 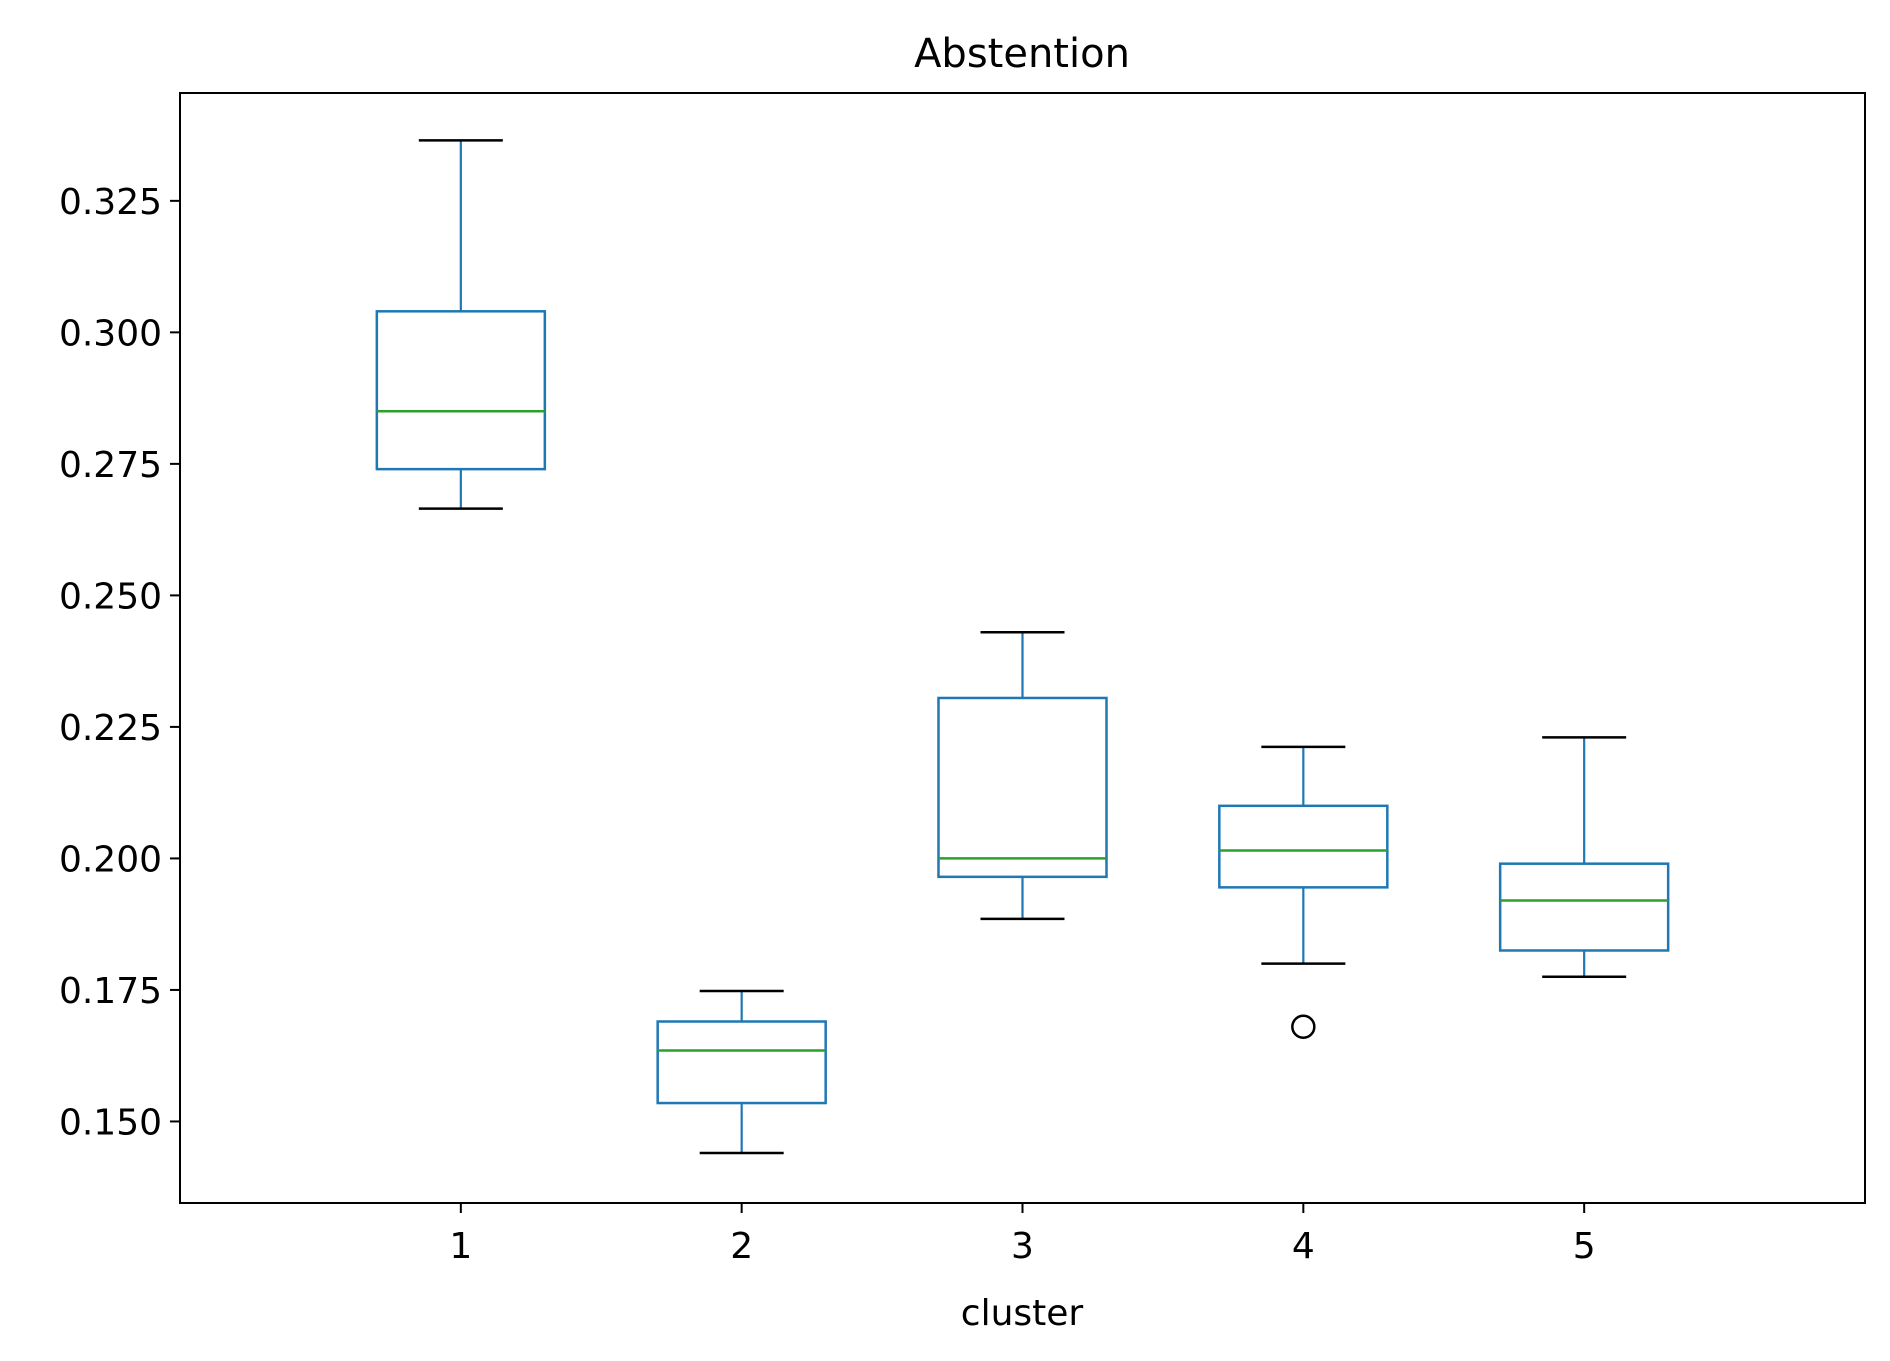 I want to click on y-tick-label: 0.225, so click(x=110, y=728).